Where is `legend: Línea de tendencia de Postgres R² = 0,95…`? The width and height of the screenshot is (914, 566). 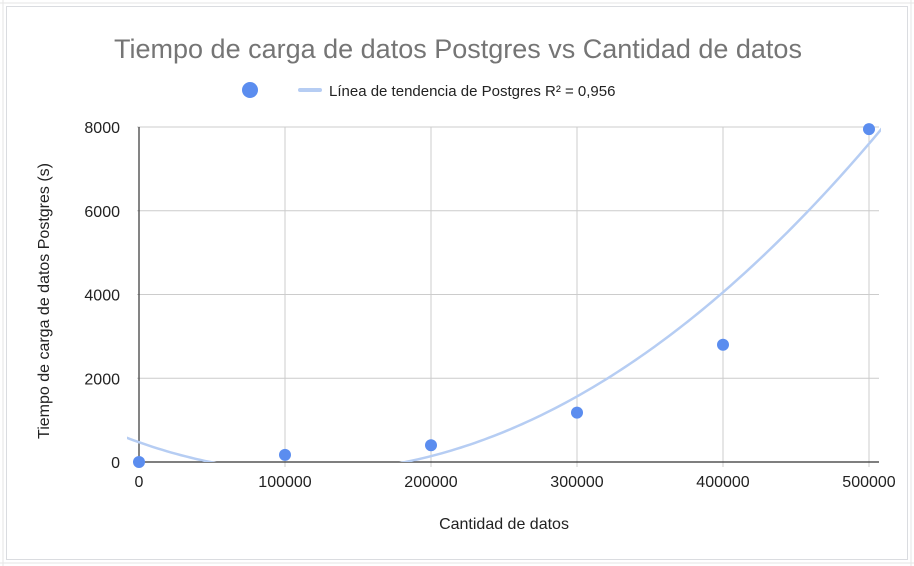
legend: Línea de tendencia de Postgres R² = 0,95… is located at coordinates (428, 91).